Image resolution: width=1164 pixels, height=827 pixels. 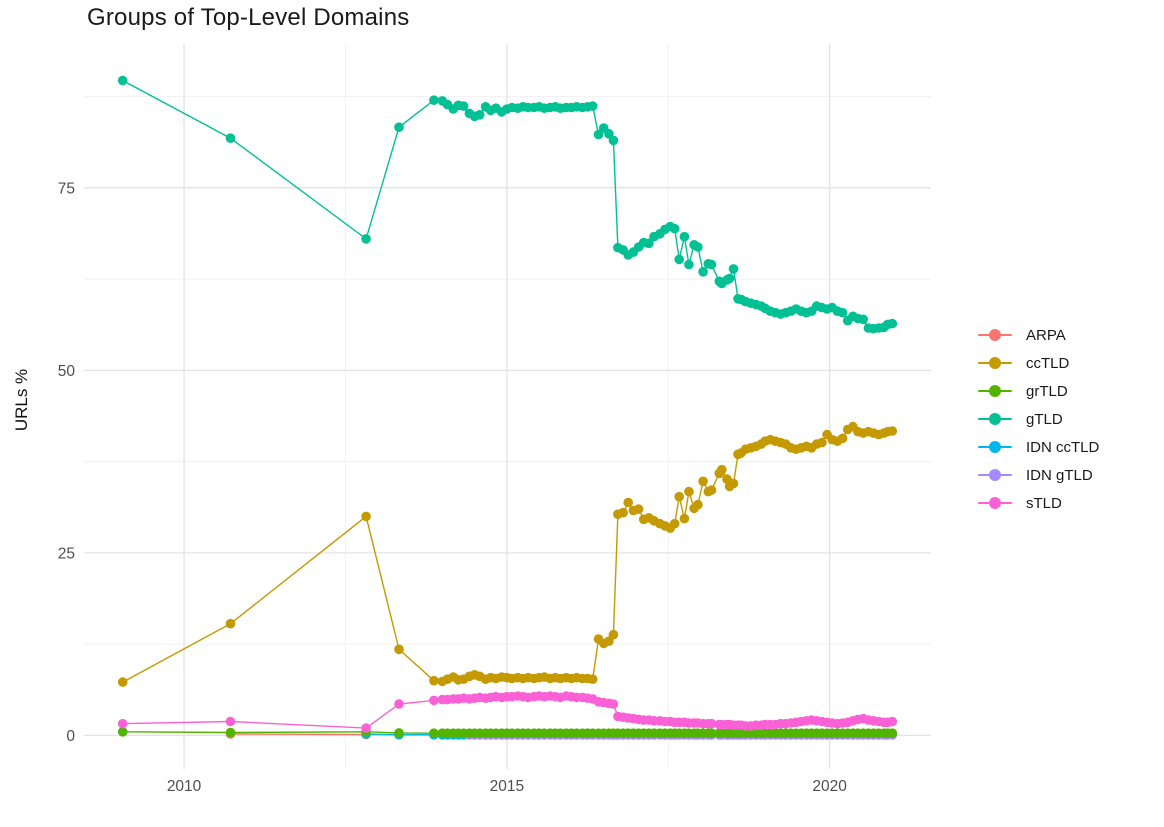 I want to click on legend-item-ARPA: ARPA, so click(x=1038, y=335).